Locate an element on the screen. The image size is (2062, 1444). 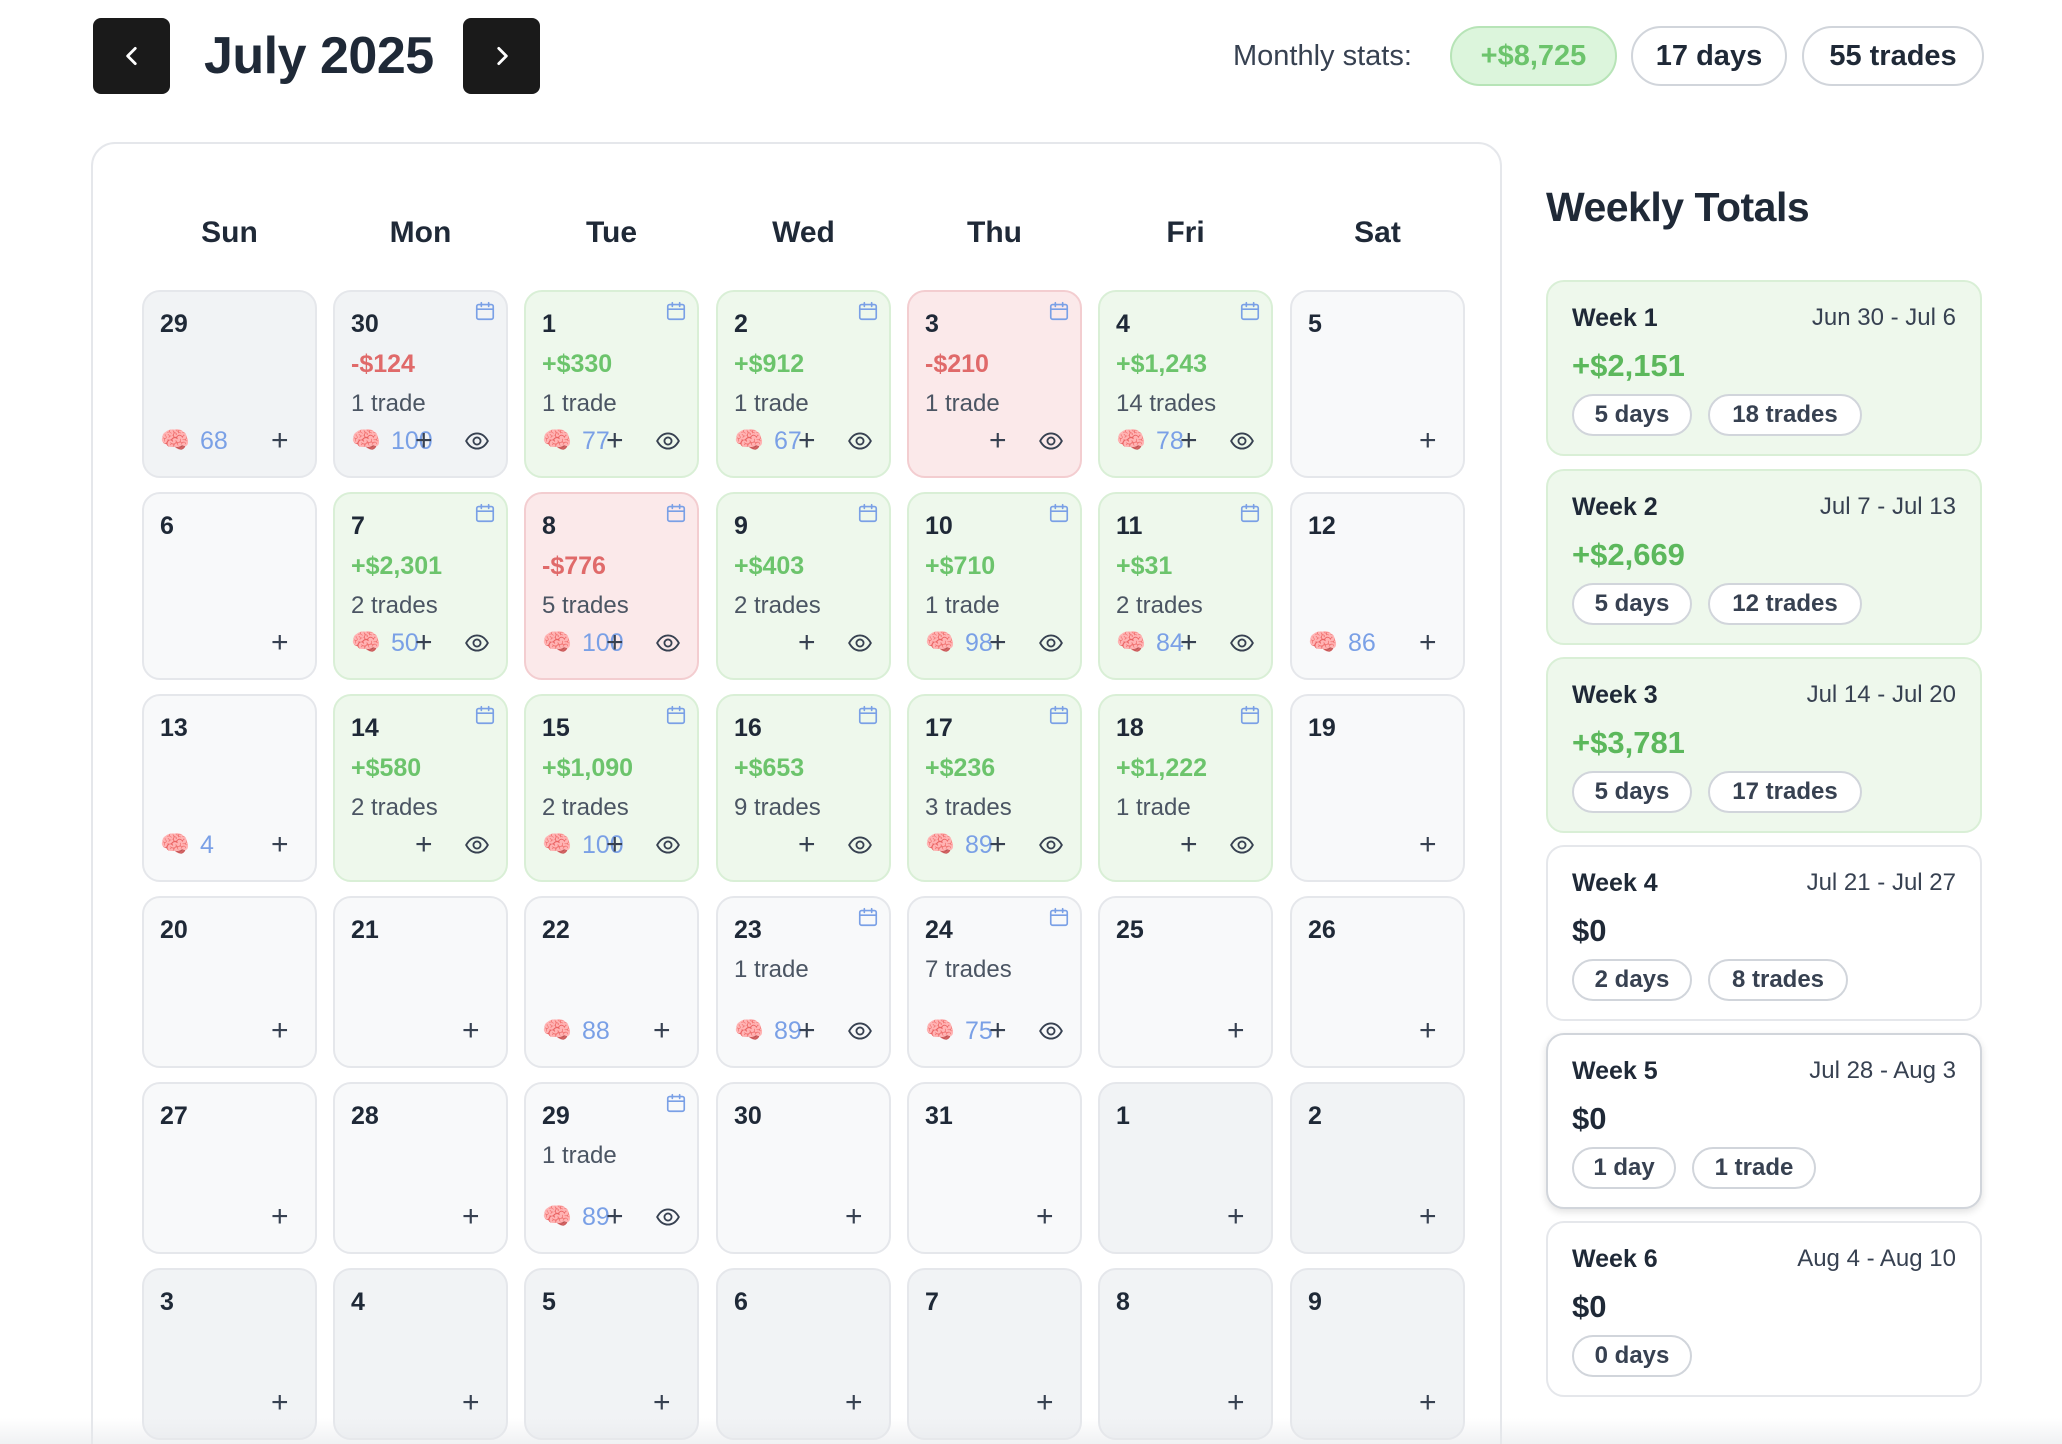
day-cell: 11 +$31 2 trades 🧠 84 + is located at coordinates (1185, 586).